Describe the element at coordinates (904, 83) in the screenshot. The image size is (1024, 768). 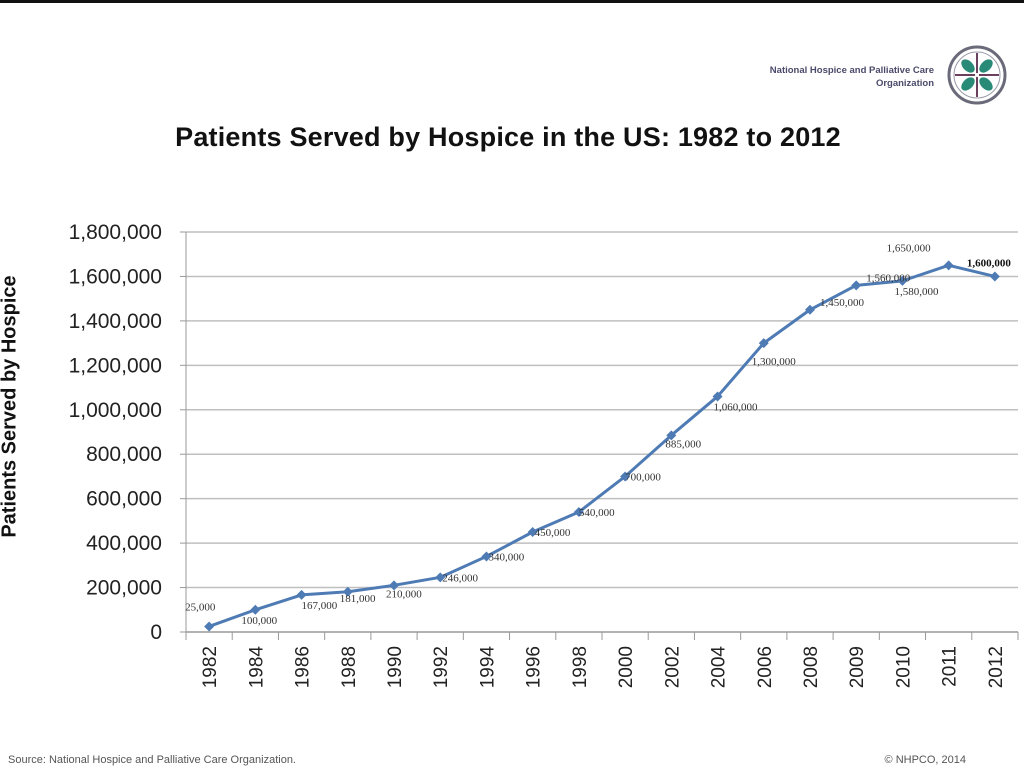
I see `org-name-line2: Organization` at that location.